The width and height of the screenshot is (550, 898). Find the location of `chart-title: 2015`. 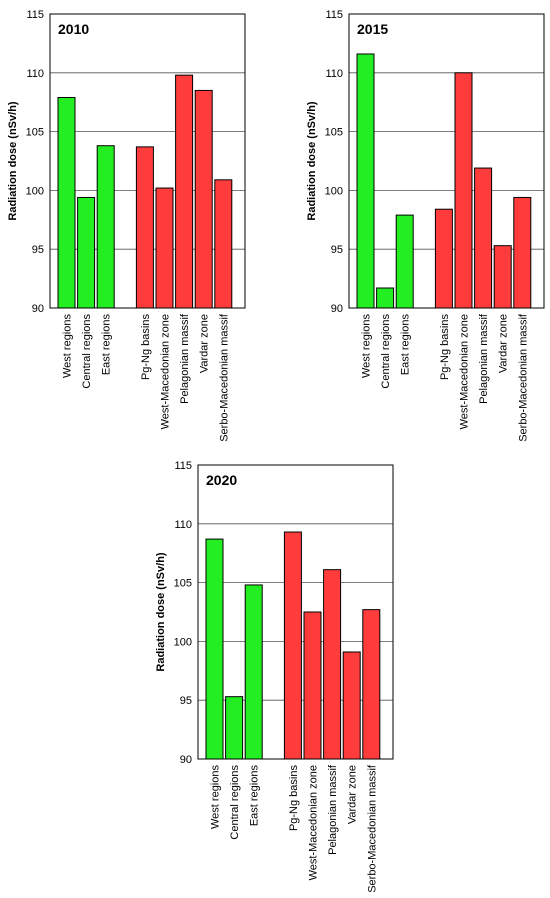

chart-title: 2015 is located at coordinates (372, 29).